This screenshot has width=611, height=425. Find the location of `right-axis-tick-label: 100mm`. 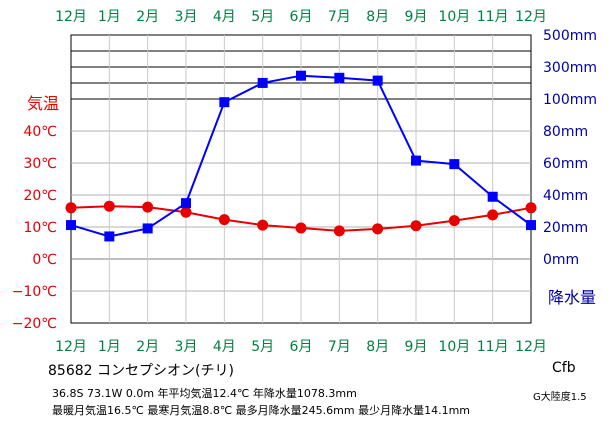

right-axis-tick-label: 100mm is located at coordinates (570, 100).